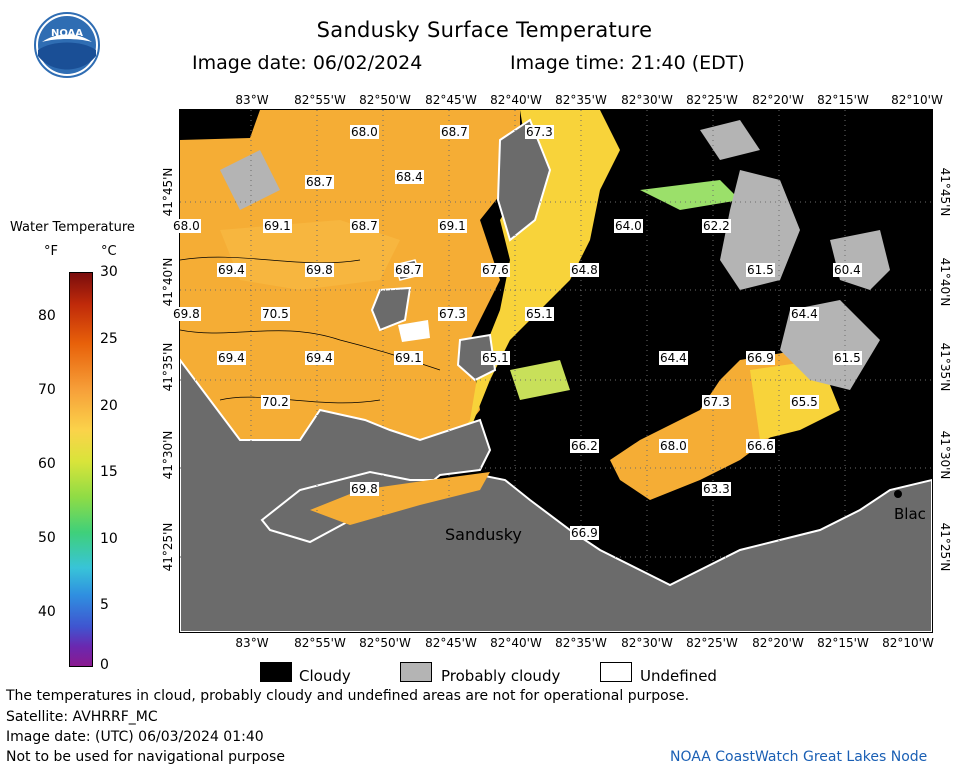 This screenshot has height=773, width=969. What do you see at coordinates (847, 270) in the screenshot?
I see `temperature-label: 60.4` at bounding box center [847, 270].